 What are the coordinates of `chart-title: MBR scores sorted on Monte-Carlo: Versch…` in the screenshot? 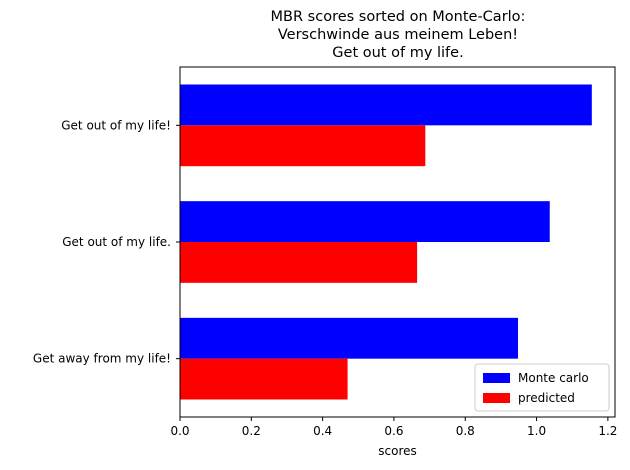 It's located at (398, 35).